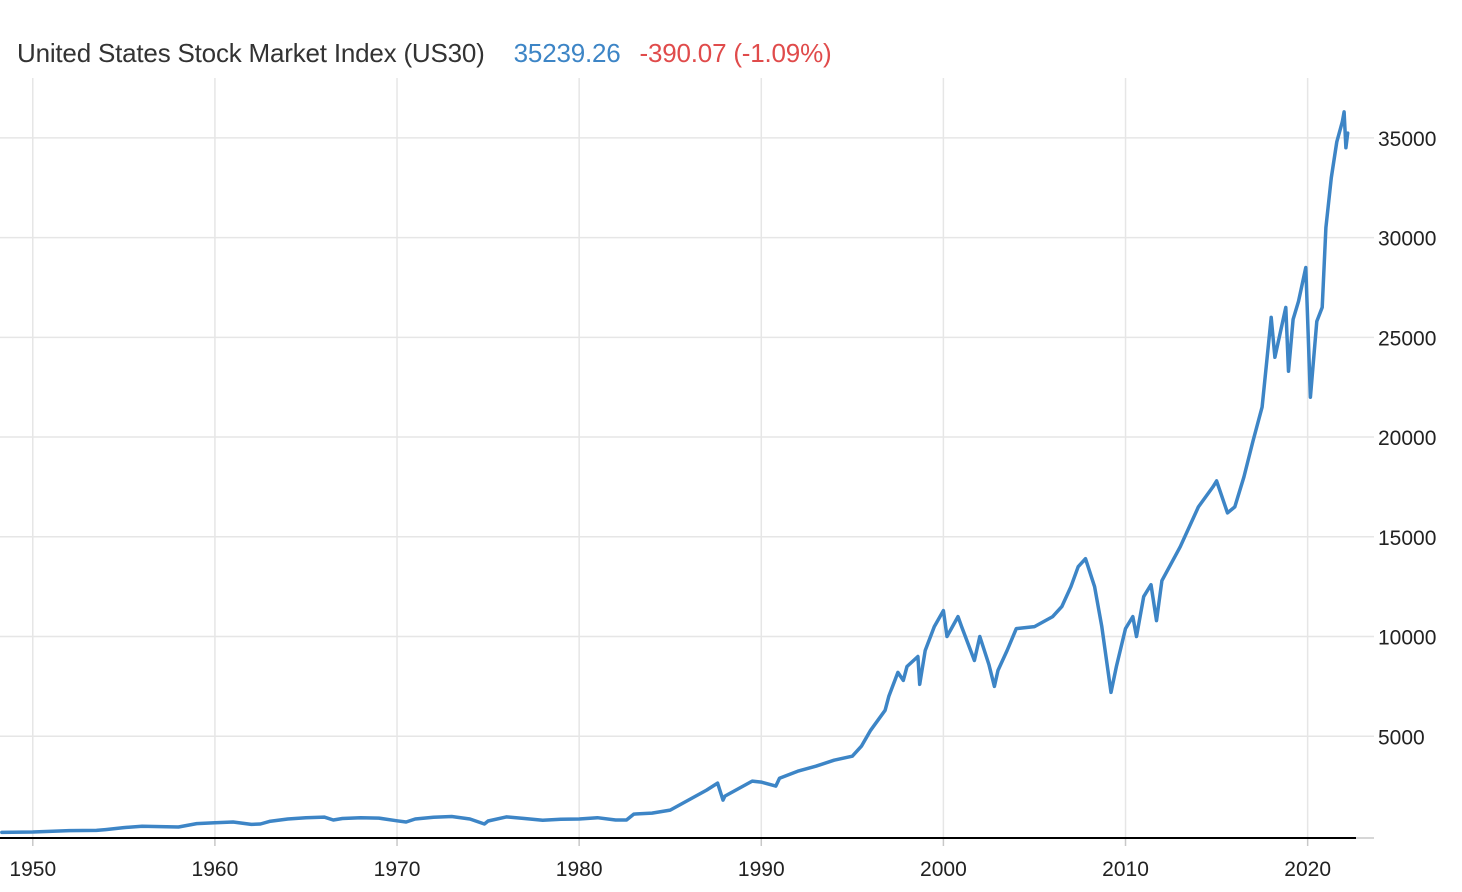  I want to click on y-tick-label-15000: 15000, so click(1407, 538).